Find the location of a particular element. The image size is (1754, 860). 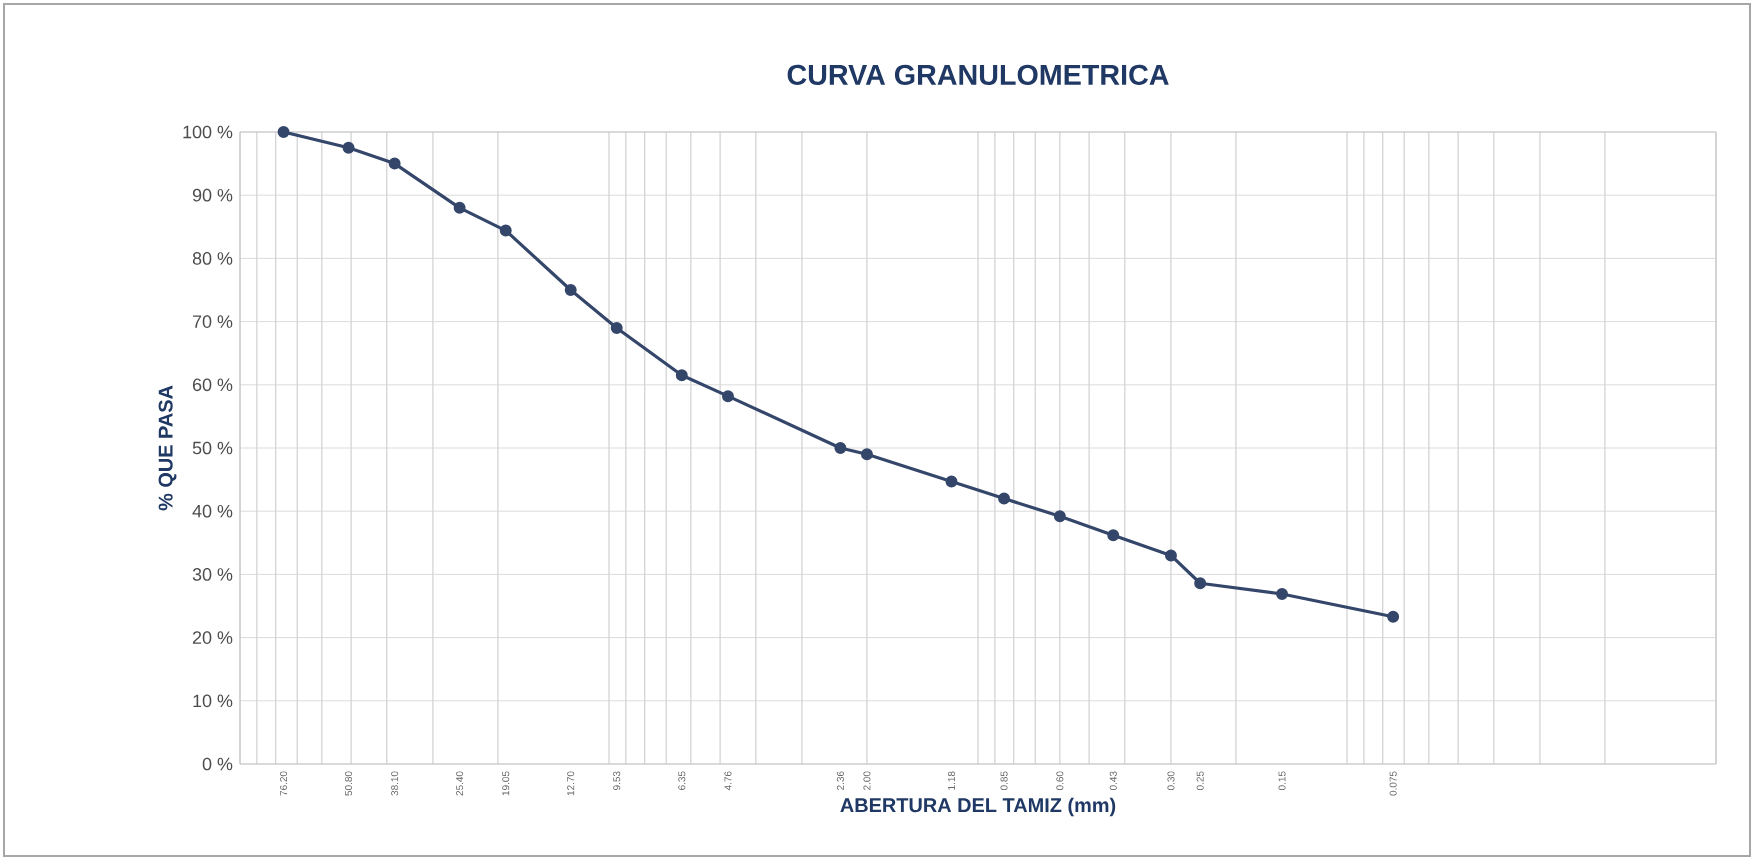

y-tick-label: 50 % is located at coordinates (212, 448).